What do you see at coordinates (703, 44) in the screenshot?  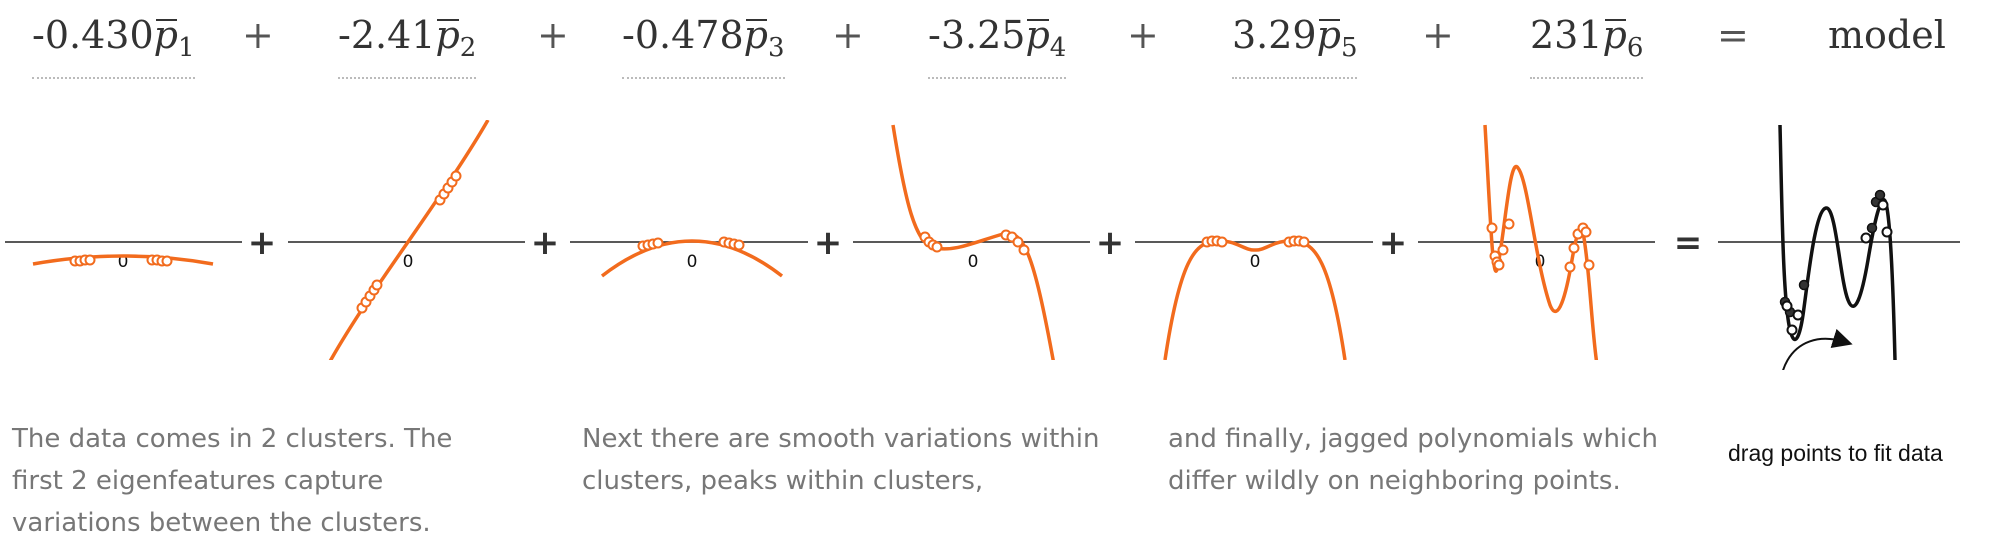 I see `coefficient-3: -0.478p3` at bounding box center [703, 44].